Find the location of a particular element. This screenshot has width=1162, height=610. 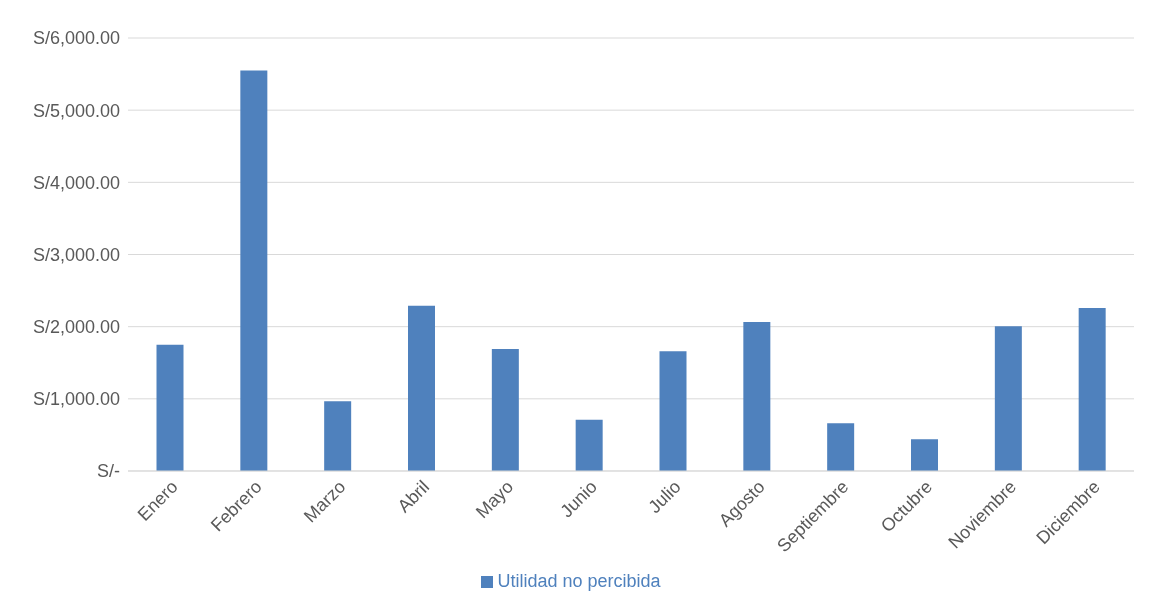

y-tick-label: S/2,000.00 is located at coordinates (76, 327).